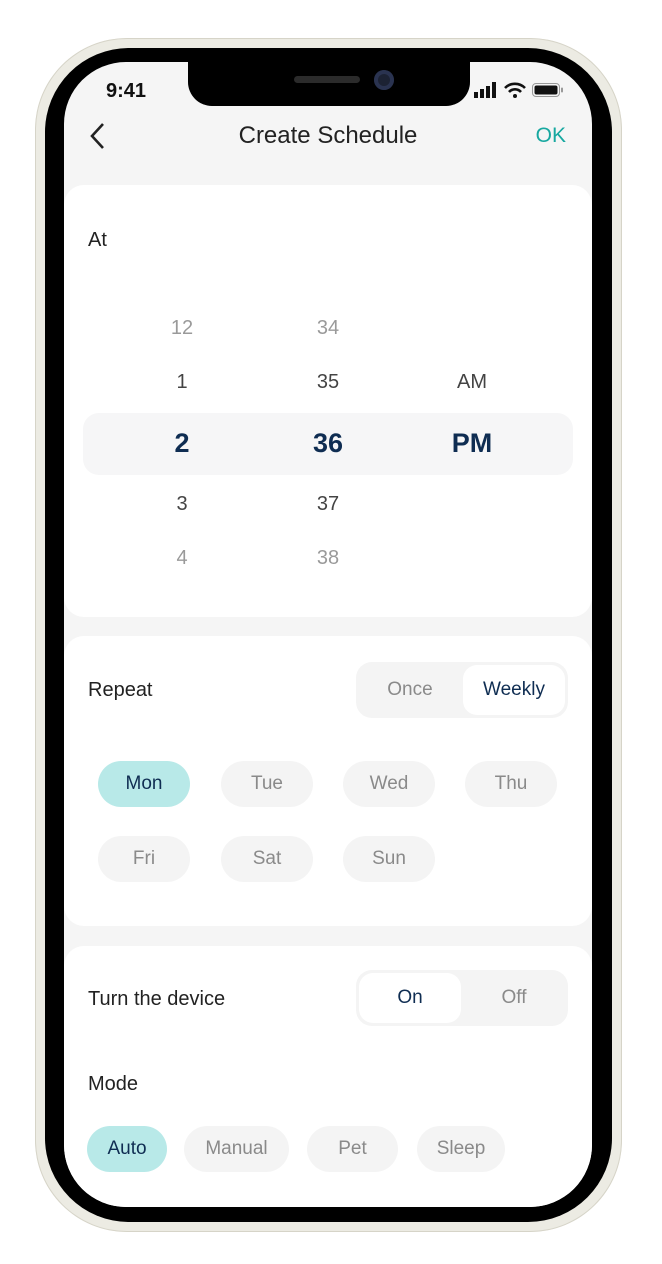 This screenshot has width=662, height=1264. Describe the element at coordinates (389, 859) in the screenshot. I see `day-chip-sun: Sun` at that location.